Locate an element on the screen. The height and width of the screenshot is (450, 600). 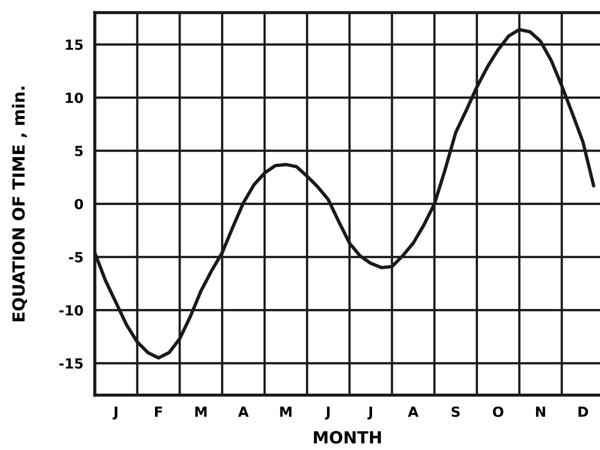
x-tick-label: F is located at coordinates (158, 411).